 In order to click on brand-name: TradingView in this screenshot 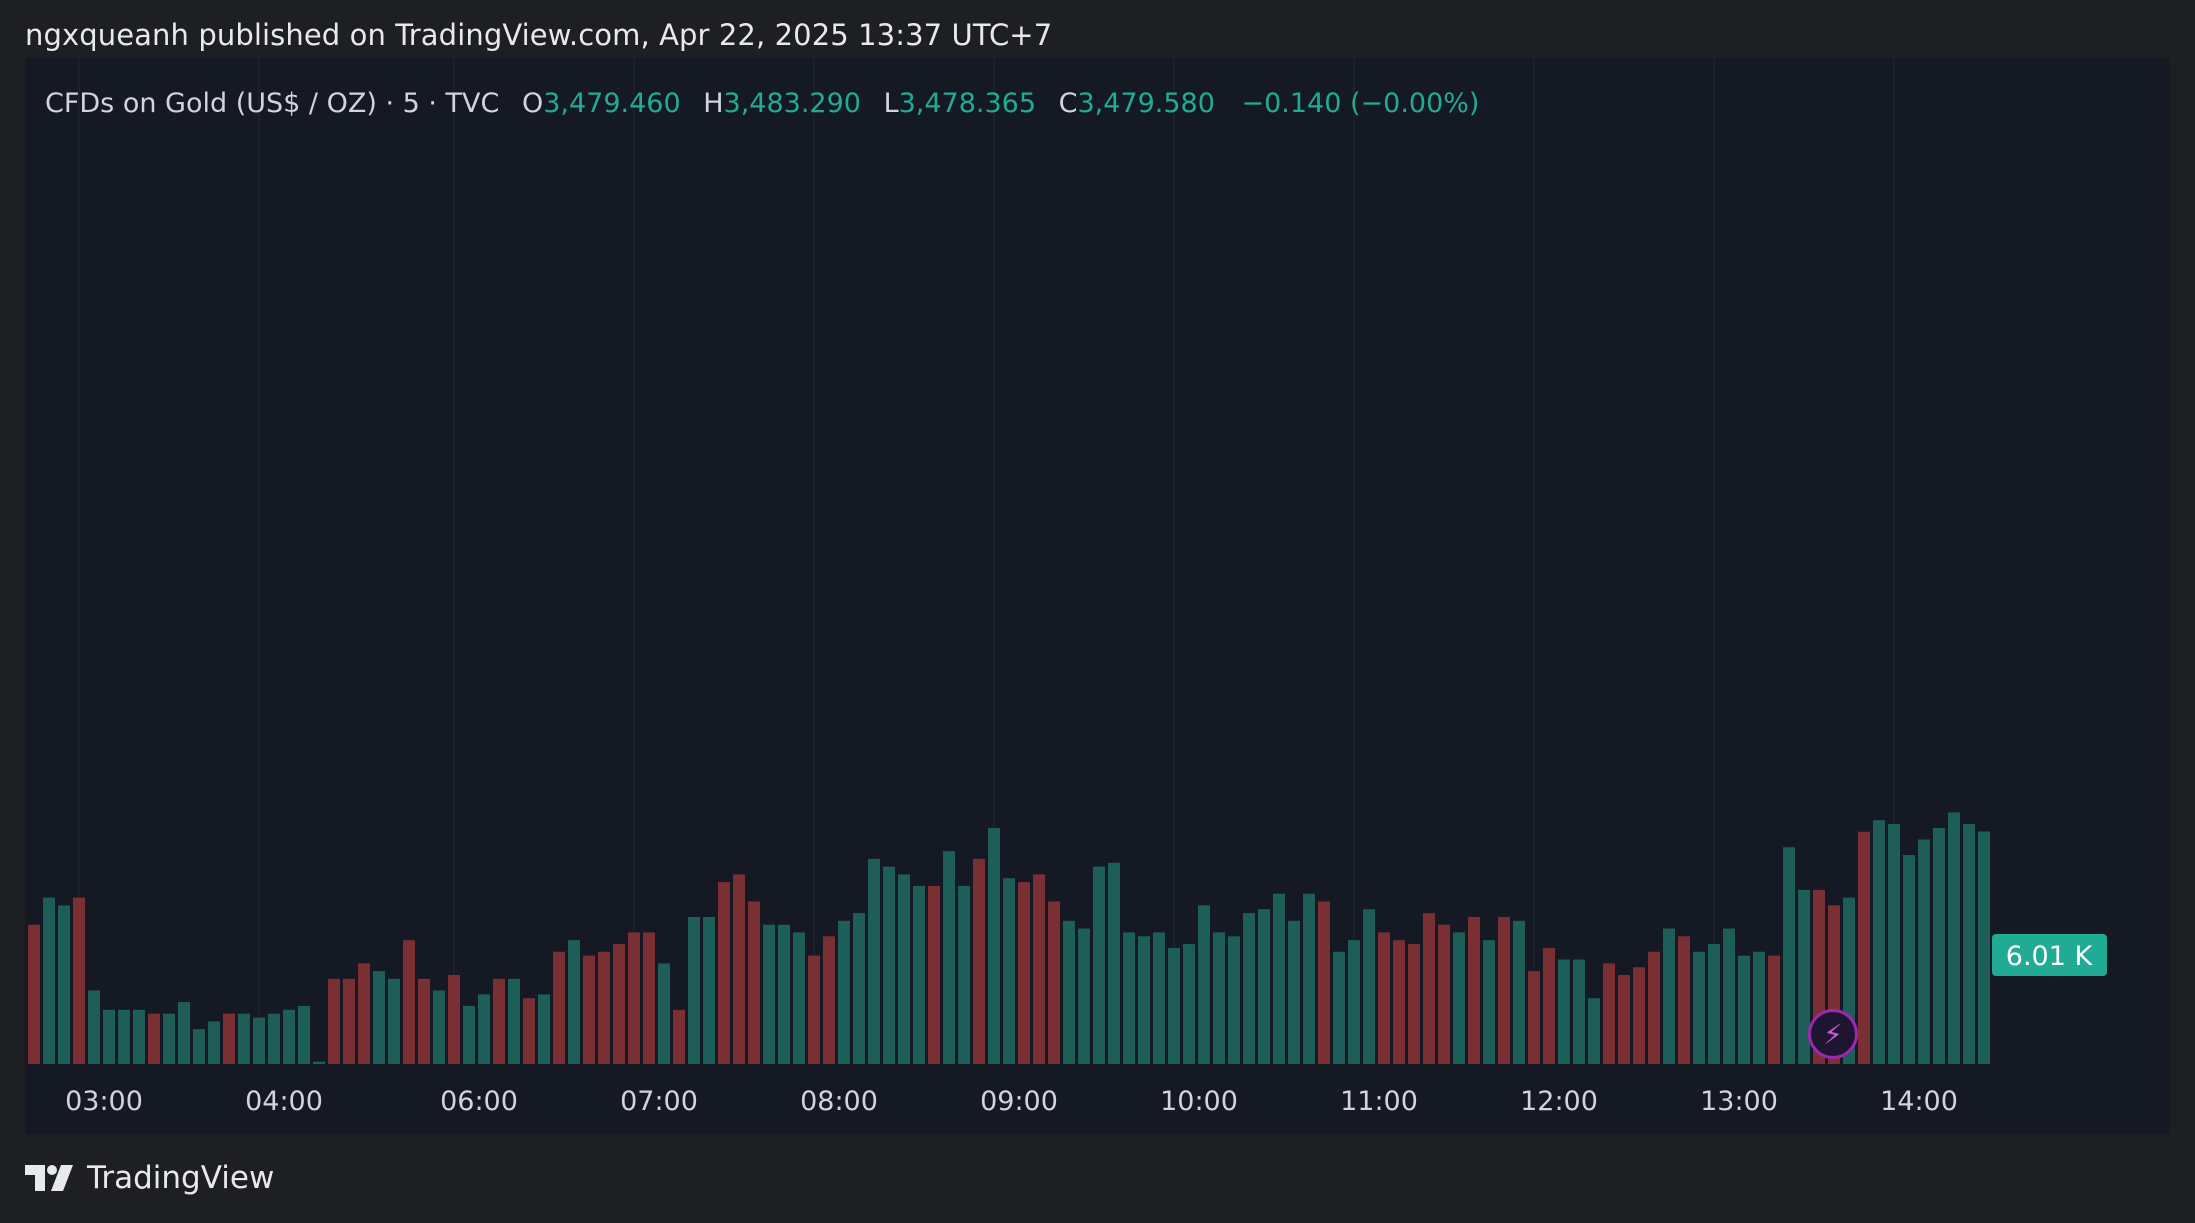, I will do `click(181, 1178)`.